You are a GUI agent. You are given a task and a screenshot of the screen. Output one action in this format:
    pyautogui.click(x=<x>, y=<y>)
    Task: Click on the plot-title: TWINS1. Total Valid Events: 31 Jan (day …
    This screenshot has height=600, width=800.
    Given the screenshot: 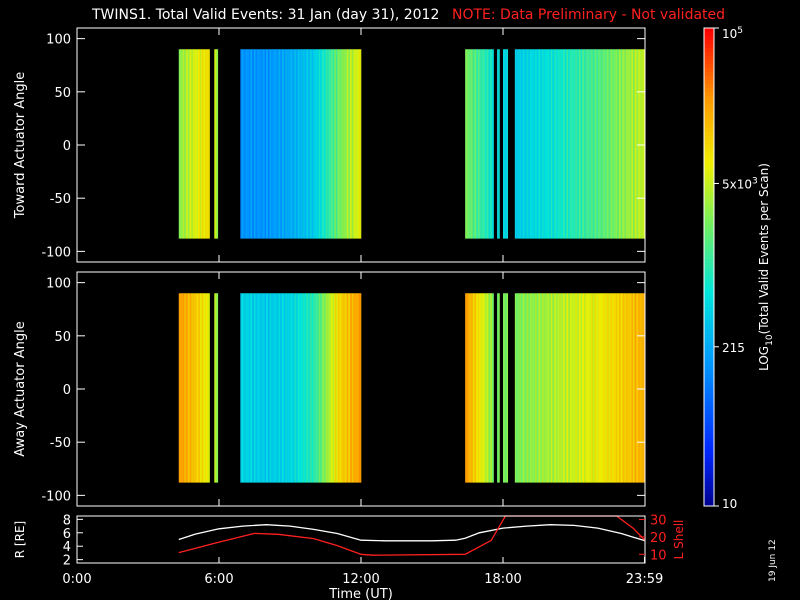 What is the action you would take?
    pyautogui.click(x=266, y=15)
    